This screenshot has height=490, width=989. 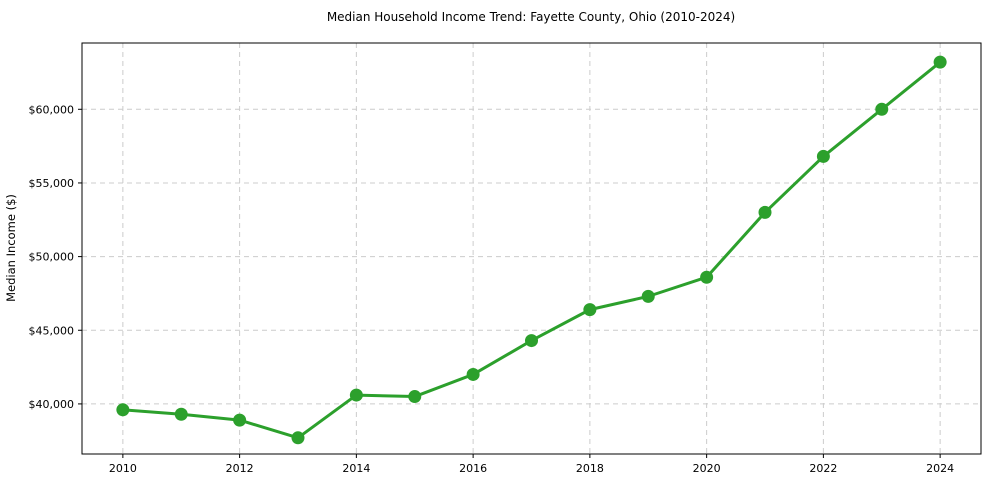 I want to click on y-tick-label: $40,000, so click(x=52, y=404).